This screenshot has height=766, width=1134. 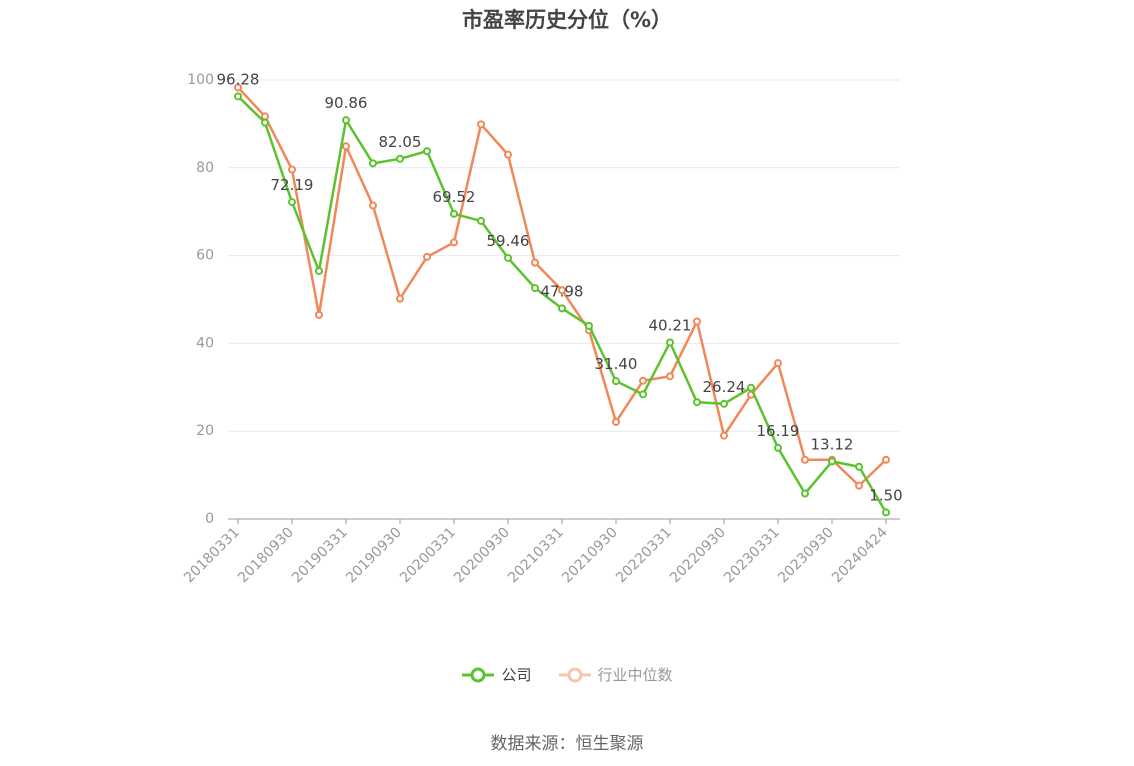 What do you see at coordinates (238, 79) in the screenshot?
I see `data-label: 96.28` at bounding box center [238, 79].